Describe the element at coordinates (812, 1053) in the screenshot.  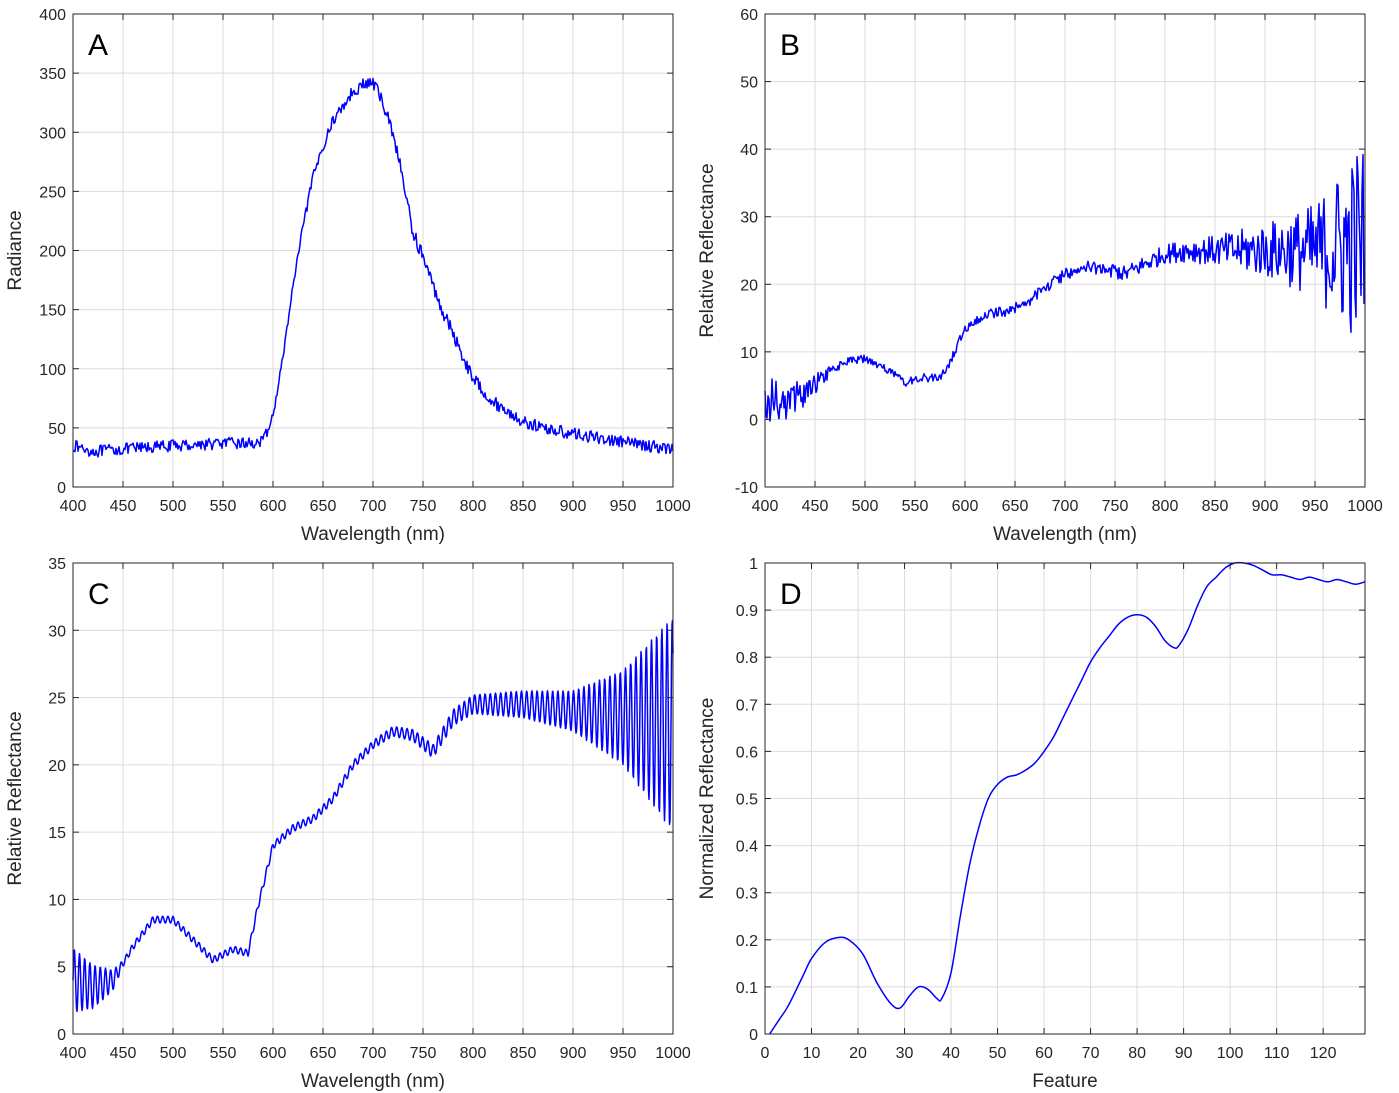
I see `x-tick-label: 10` at that location.